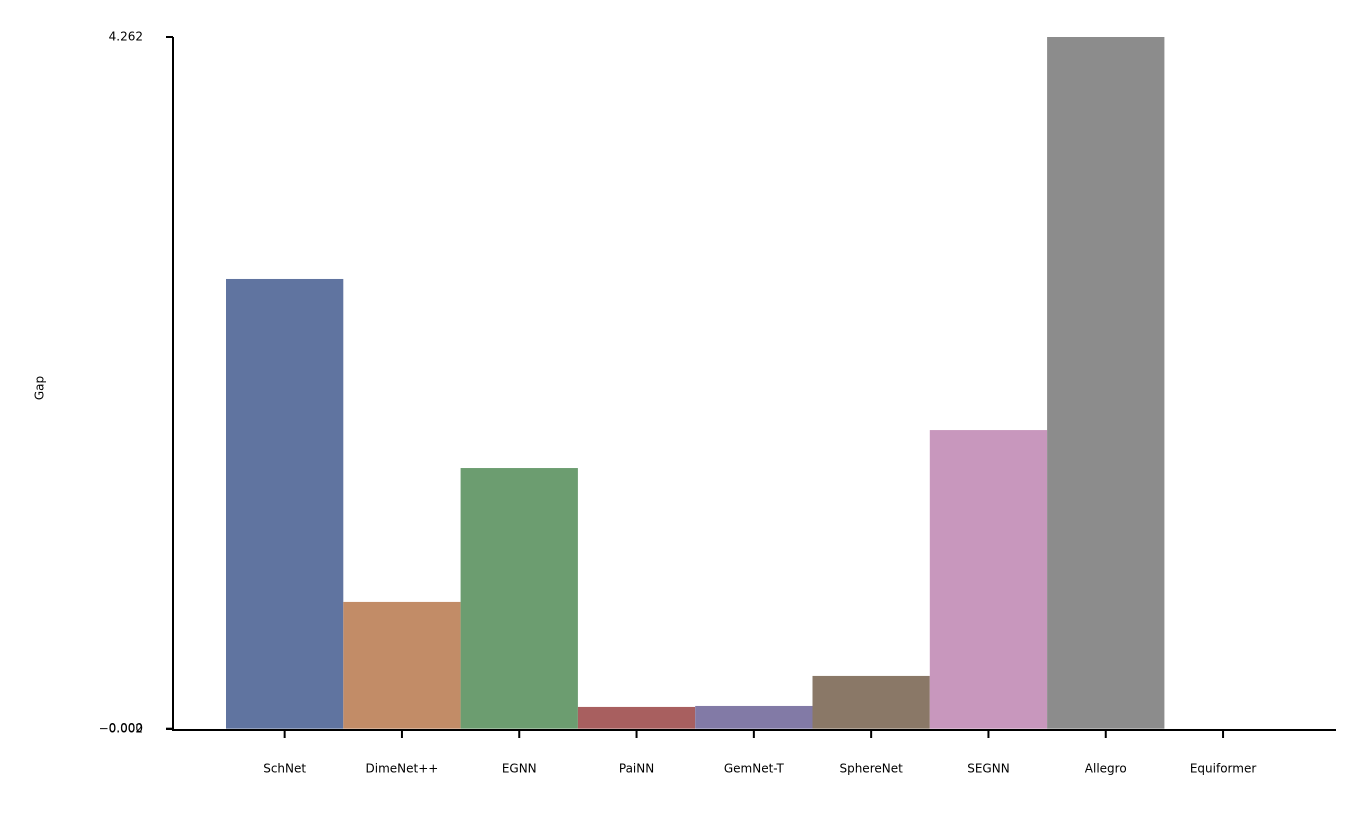 The height and width of the screenshot is (813, 1365). What do you see at coordinates (126, 728) in the screenshot?
I see `y-tick-label: 0.000` at bounding box center [126, 728].